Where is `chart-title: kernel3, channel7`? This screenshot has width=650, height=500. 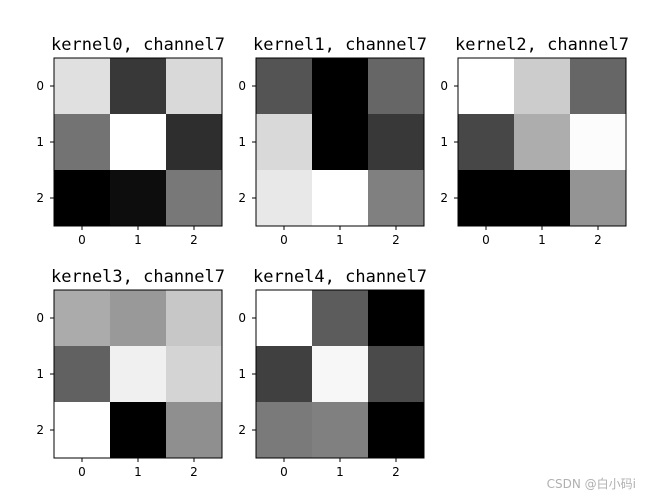
chart-title: kernel3, channel7 is located at coordinates (138, 277).